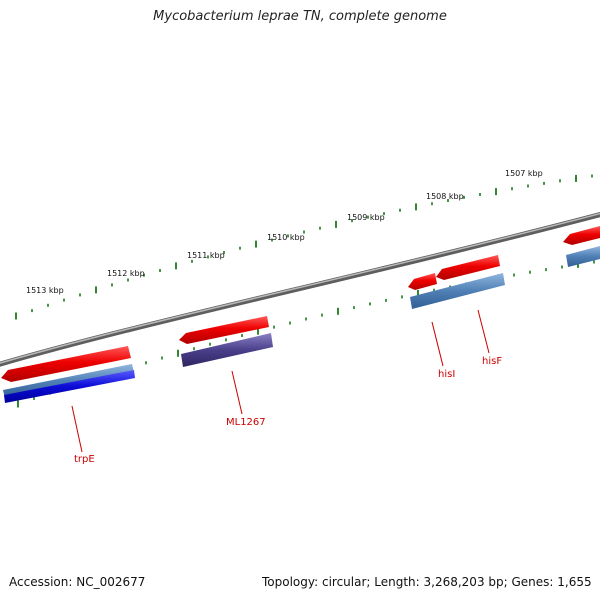 This screenshot has height=600, width=600. What do you see at coordinates (366, 217) in the screenshot?
I see `tick-label-1509: 1509 kbp` at bounding box center [366, 217].